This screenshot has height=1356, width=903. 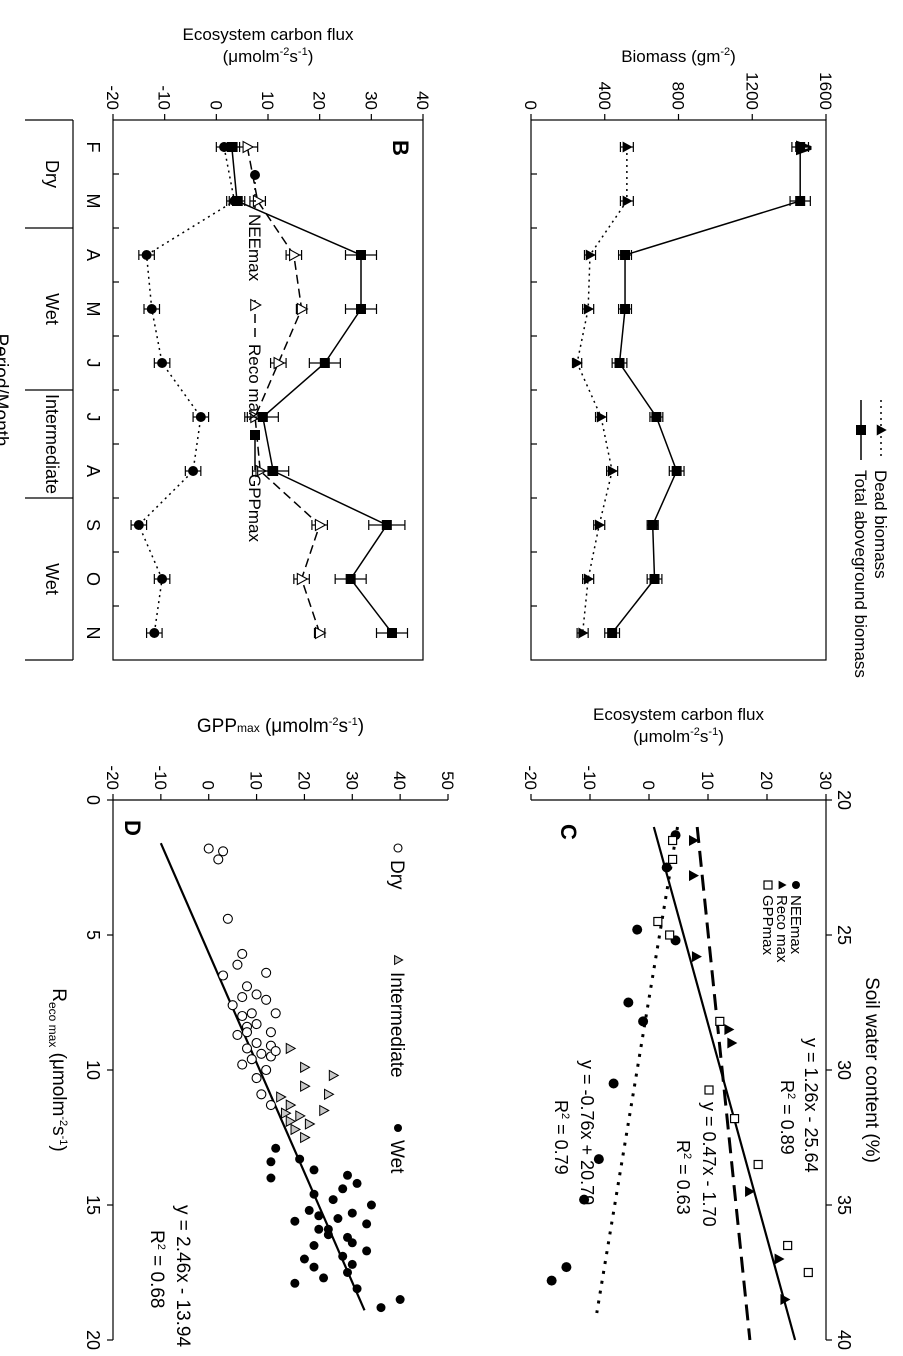 I want to click on panel-d-legend-label: Intermediate, so click(x=396, y=1025).